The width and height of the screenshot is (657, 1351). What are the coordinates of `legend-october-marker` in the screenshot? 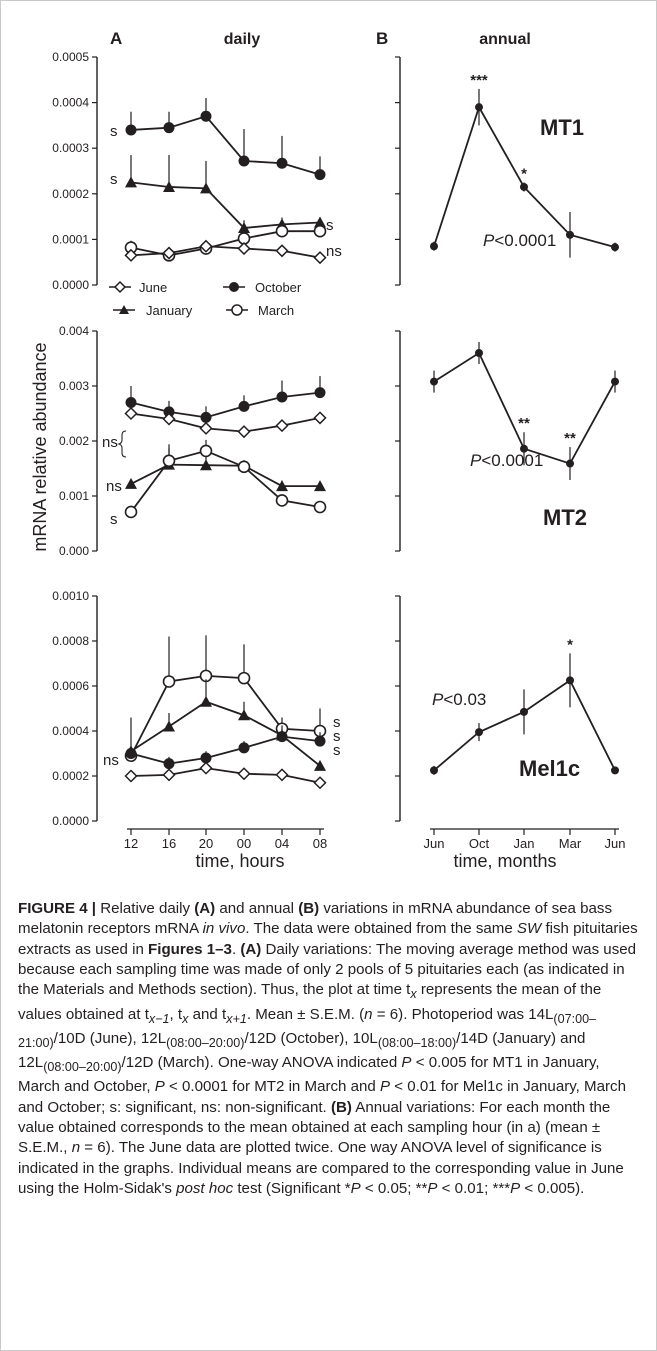 It's located at (234, 287).